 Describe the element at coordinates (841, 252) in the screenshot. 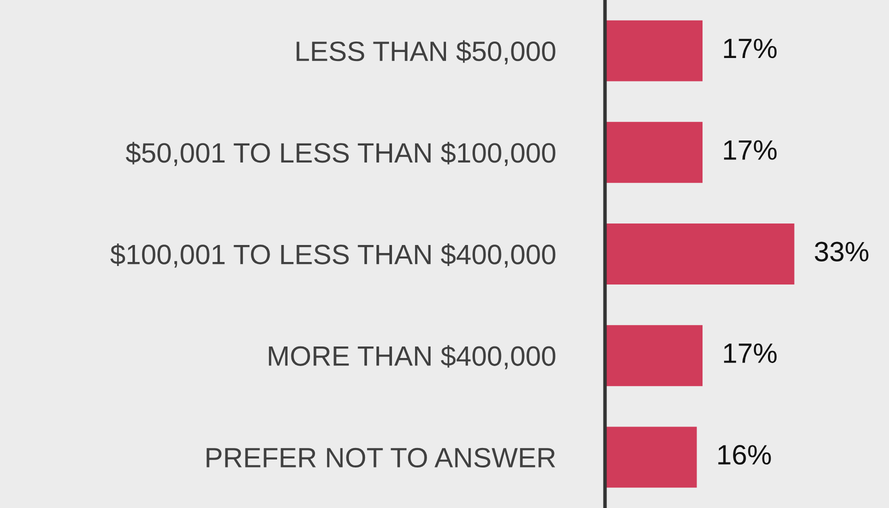

I see `data-label: 33%` at that location.